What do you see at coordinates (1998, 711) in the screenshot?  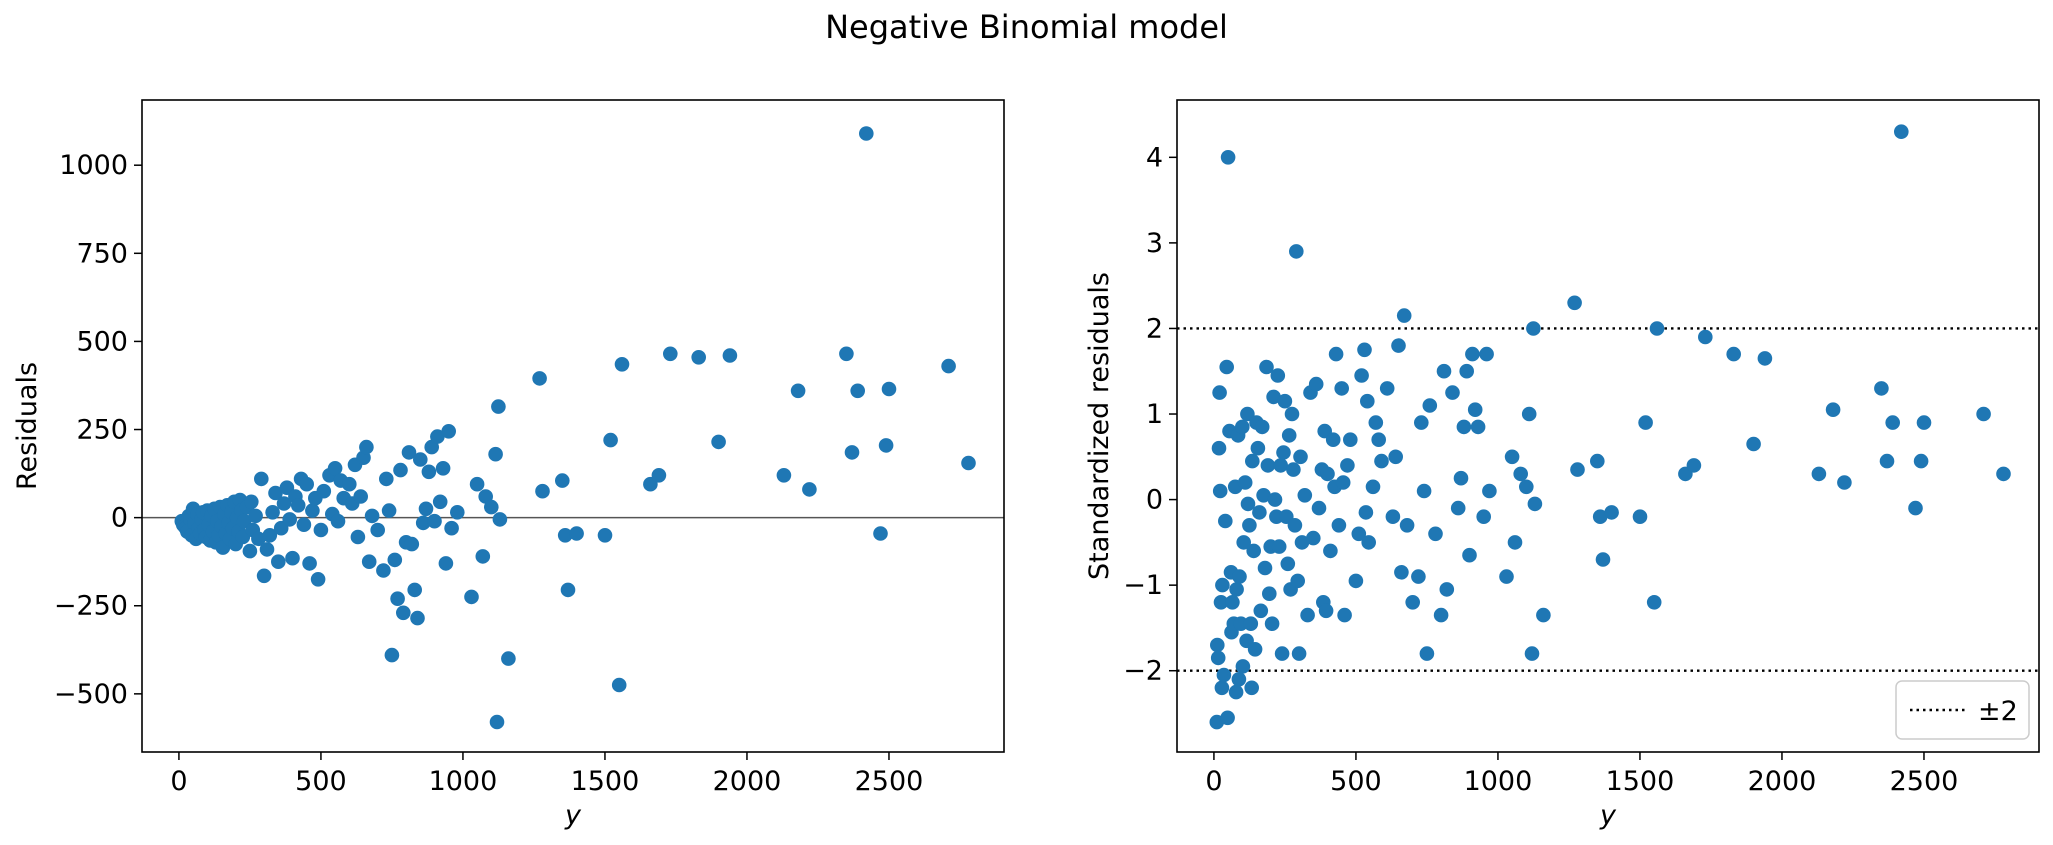 I see `legend-label: ±2` at bounding box center [1998, 711].